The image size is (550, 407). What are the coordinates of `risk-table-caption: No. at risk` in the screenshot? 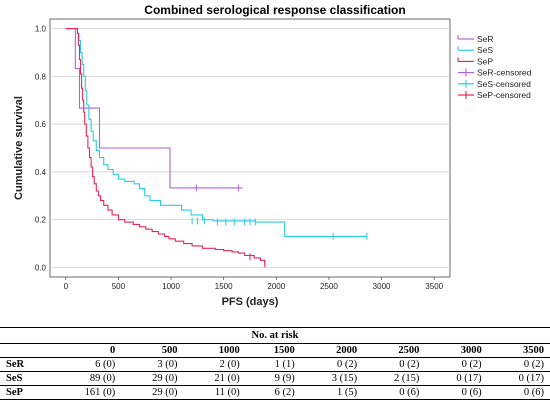 It's located at (275, 335).